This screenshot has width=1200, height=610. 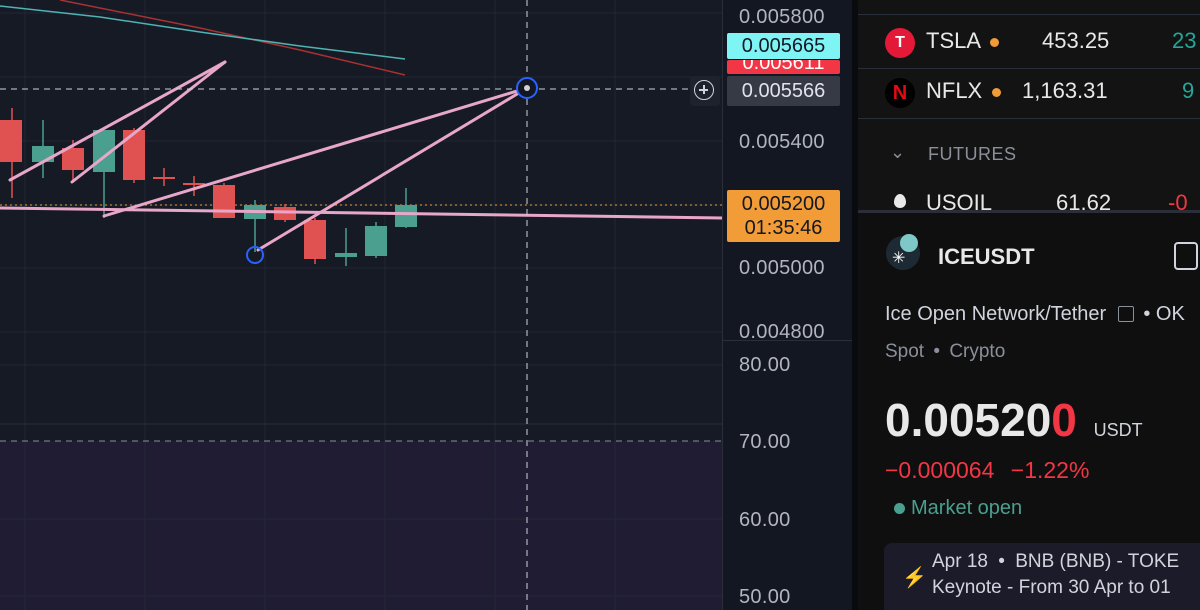 I want to click on rsi-tick: 60.00, so click(x=765, y=520).